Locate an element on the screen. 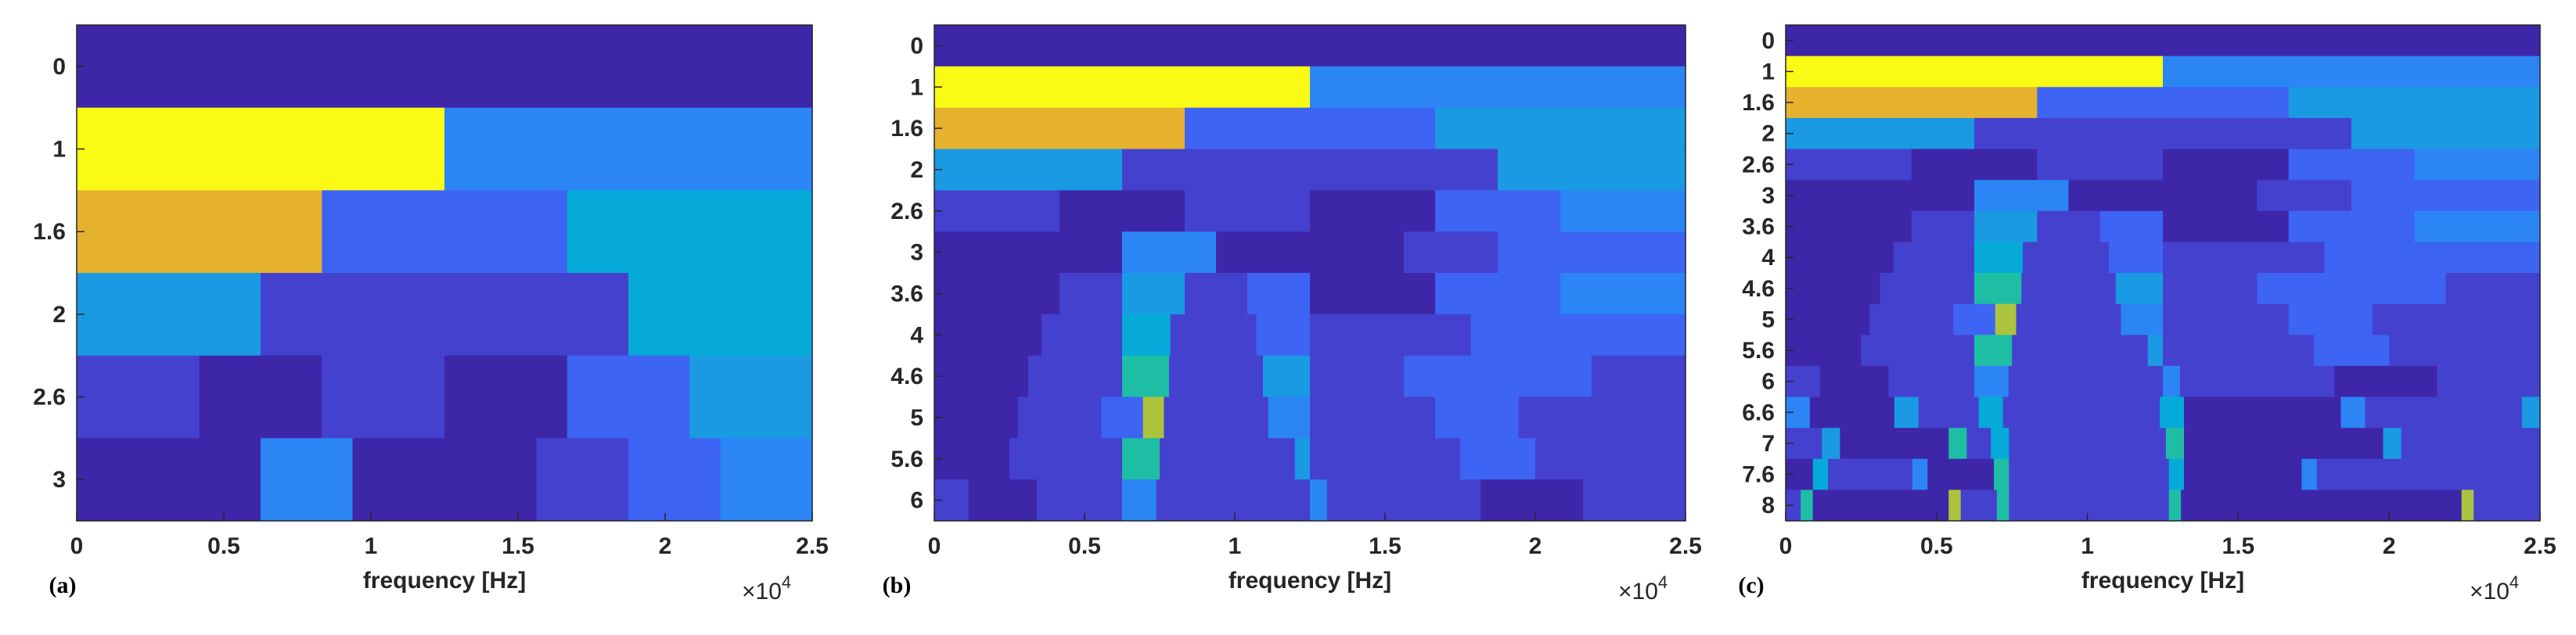 The width and height of the screenshot is (2576, 635). x-tick-label: 2 is located at coordinates (1536, 546).